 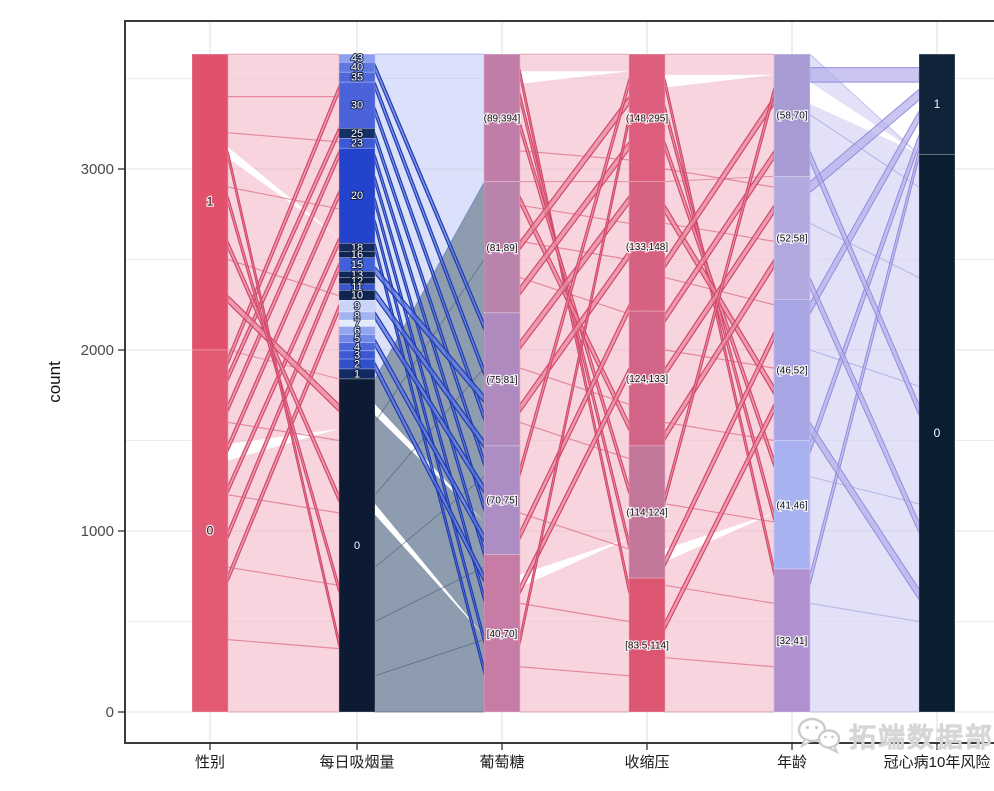 I want to click on age-segment-label: (52,58], so click(x=791, y=238).